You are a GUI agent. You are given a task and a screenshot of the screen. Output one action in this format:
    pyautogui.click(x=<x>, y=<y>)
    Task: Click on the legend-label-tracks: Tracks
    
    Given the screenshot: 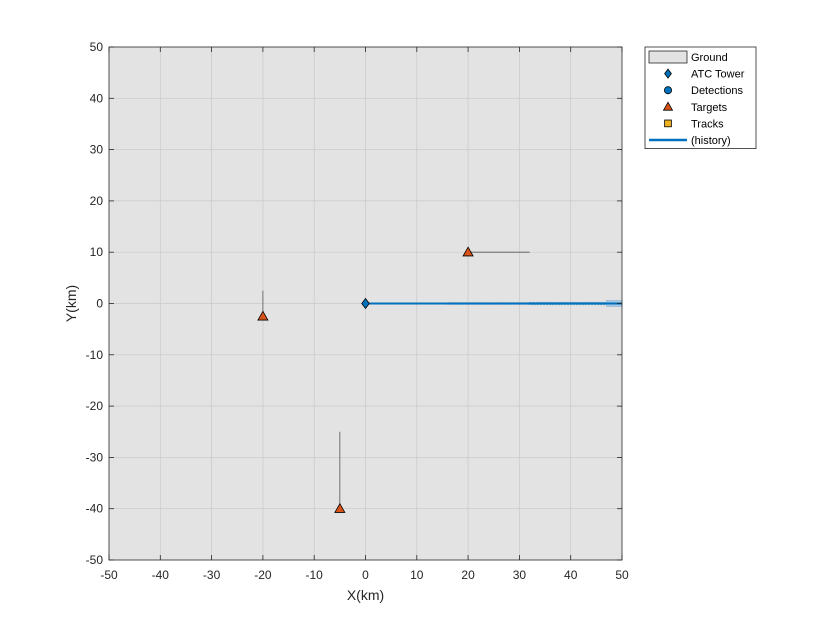 What is the action you would take?
    pyautogui.click(x=707, y=124)
    